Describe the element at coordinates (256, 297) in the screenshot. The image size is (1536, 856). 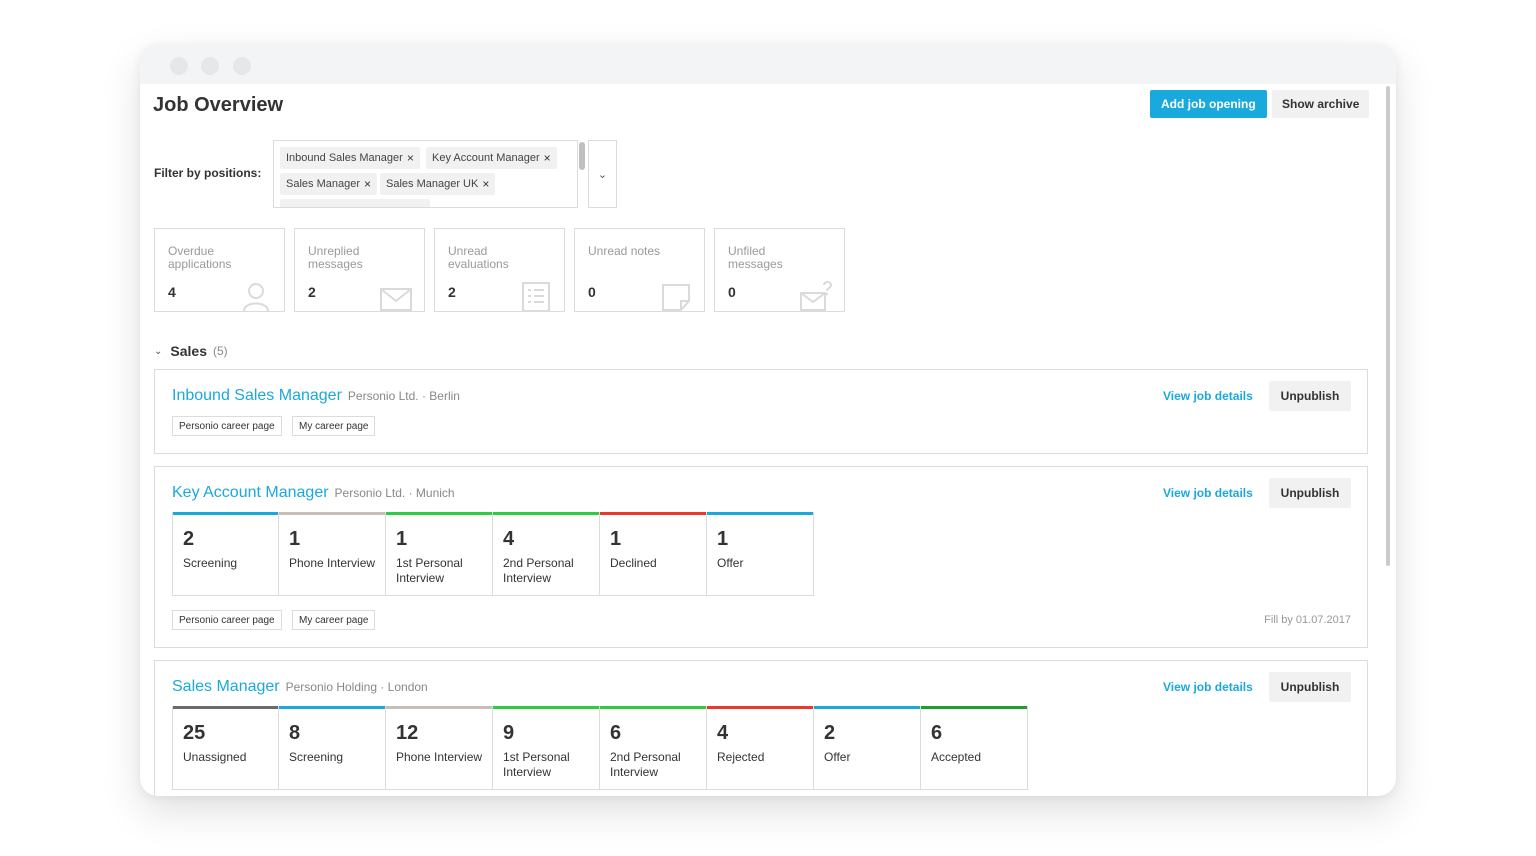
I see `user-icon` at that location.